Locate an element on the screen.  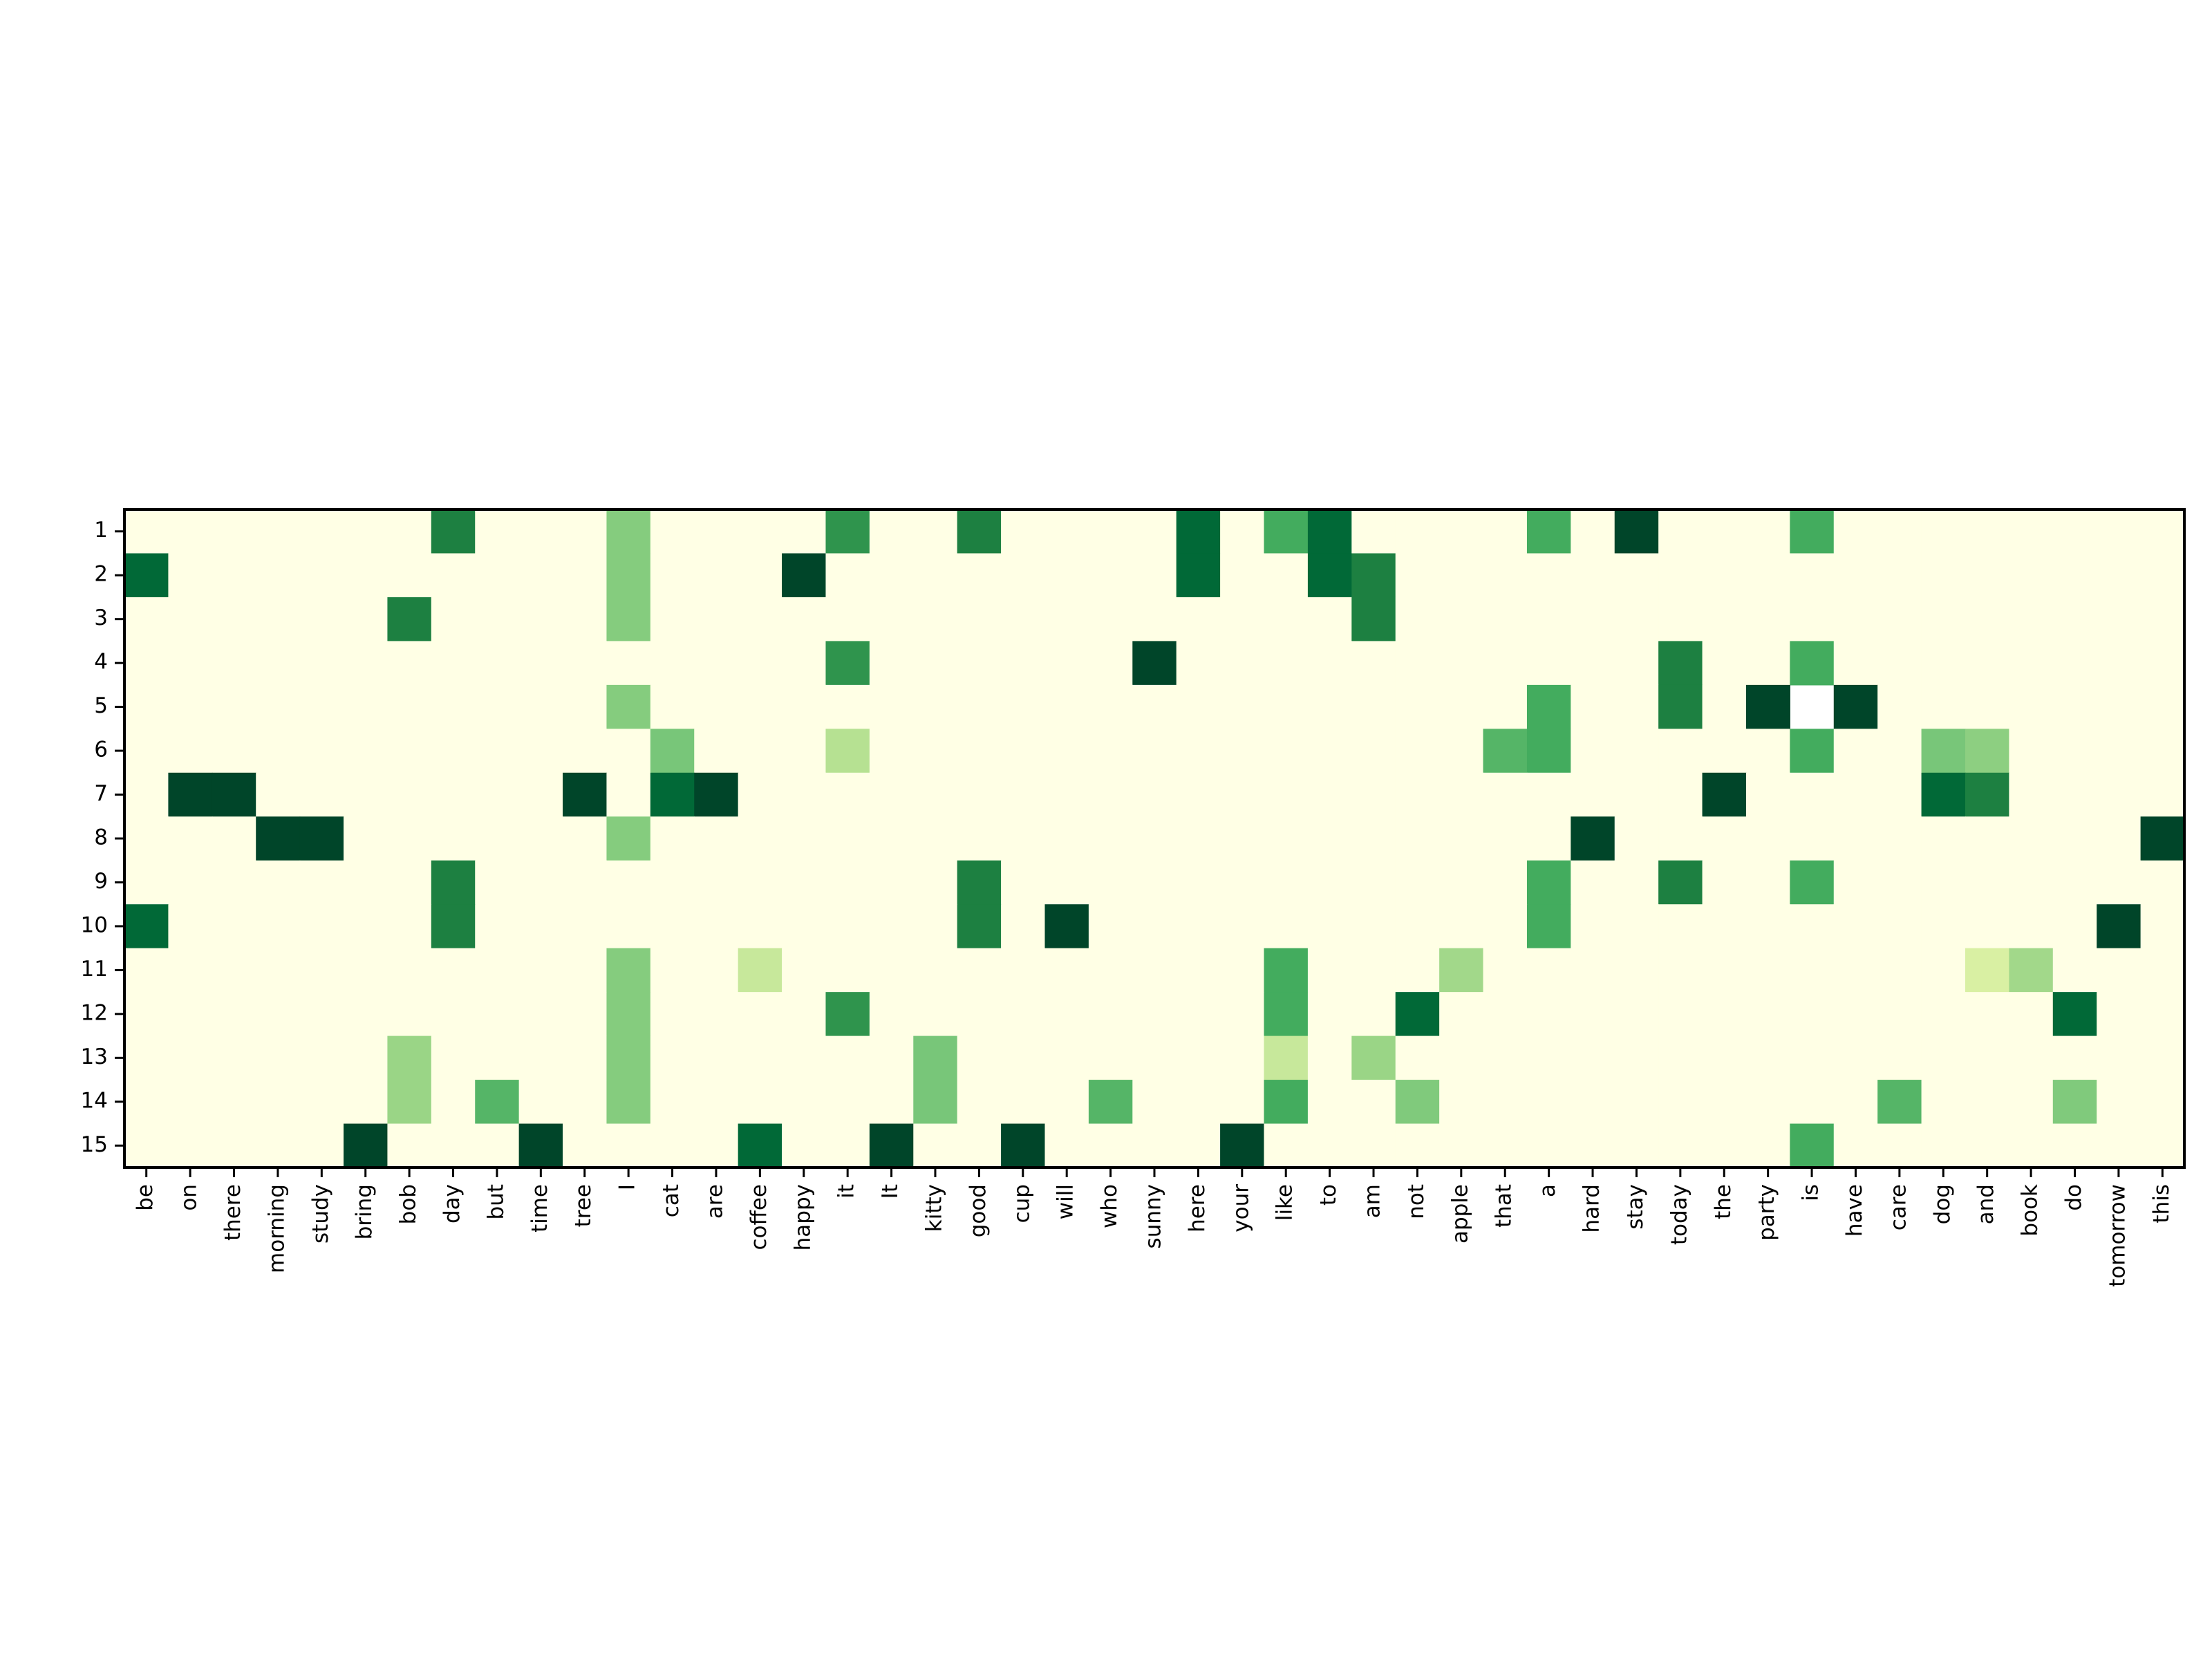
x-tick-label: morning is located at coordinates (276, 1228).